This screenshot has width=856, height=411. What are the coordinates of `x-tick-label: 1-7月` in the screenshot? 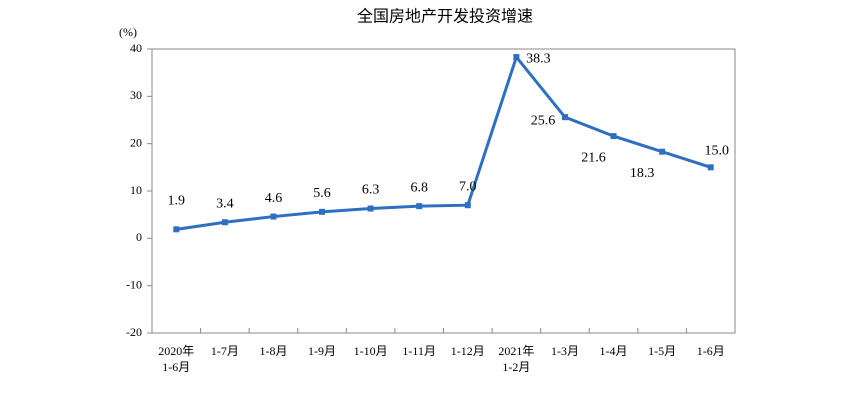 It's located at (224, 351).